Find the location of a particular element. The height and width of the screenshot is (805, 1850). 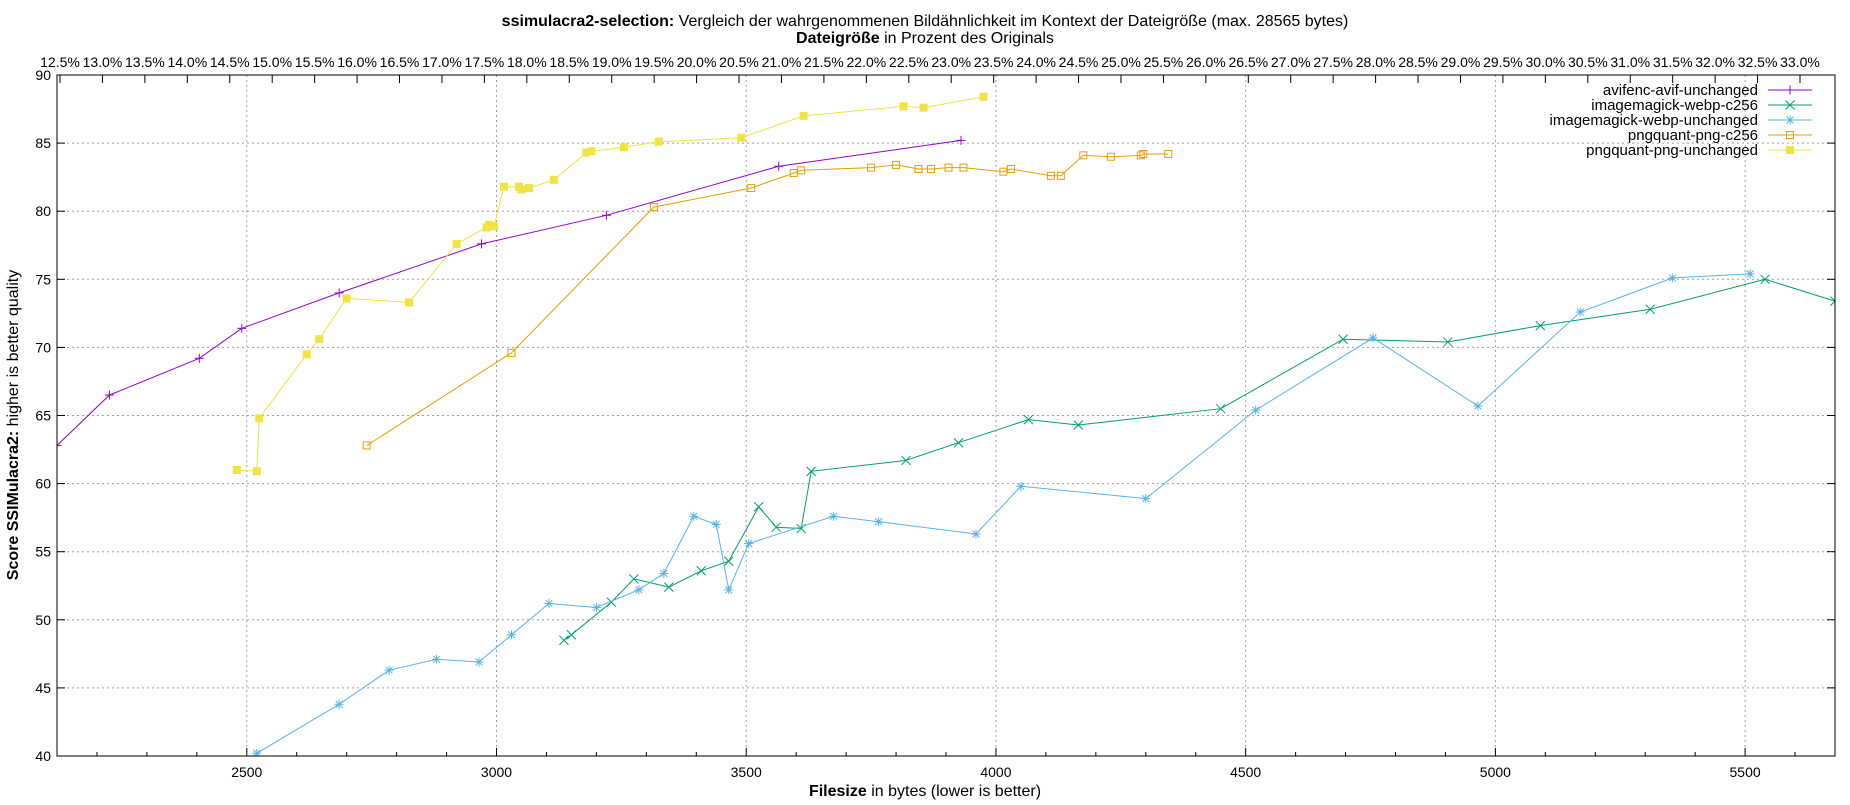

x2-tick-label: 16.0% is located at coordinates (357, 62).